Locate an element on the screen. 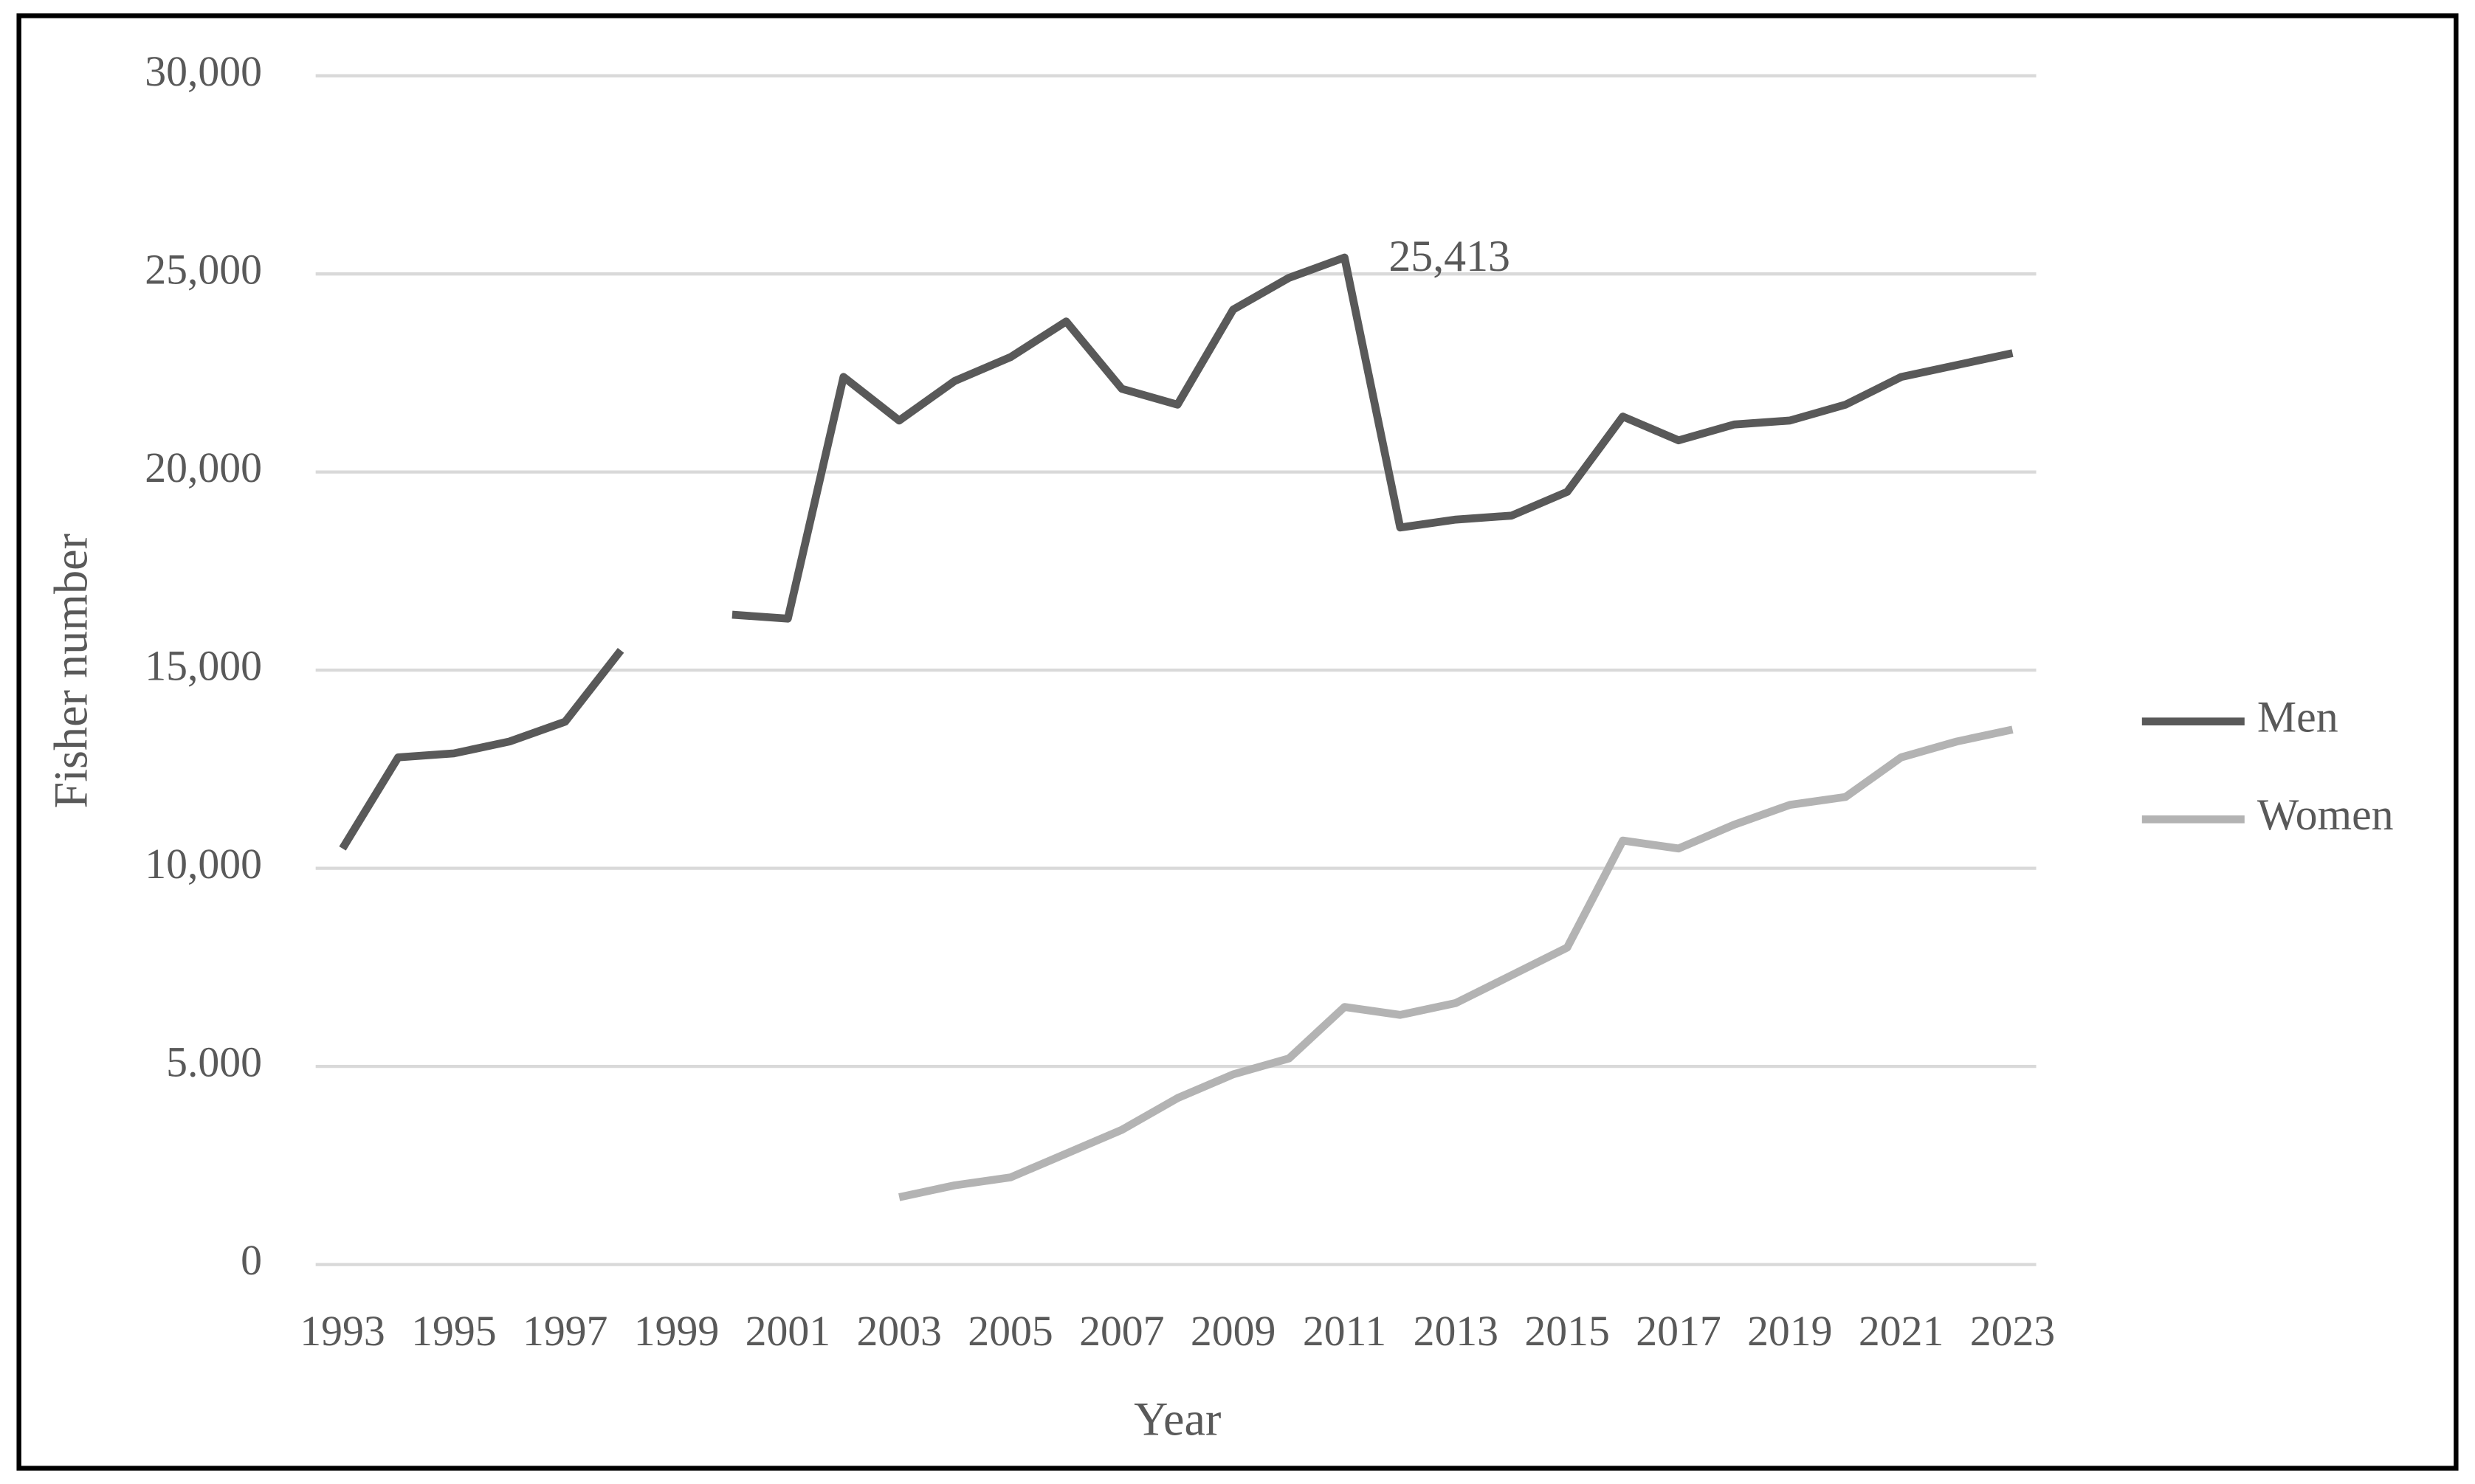 The width and height of the screenshot is (2475, 1484). x-tick-label: 1999 is located at coordinates (676, 1331).